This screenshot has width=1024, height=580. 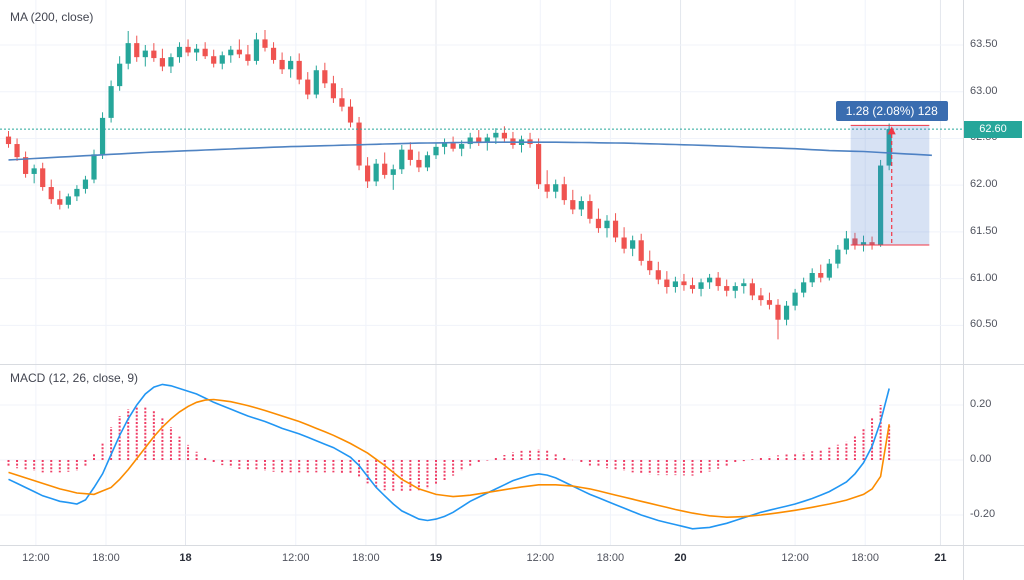 I want to click on price-tick-label: 61.00, so click(x=984, y=277).